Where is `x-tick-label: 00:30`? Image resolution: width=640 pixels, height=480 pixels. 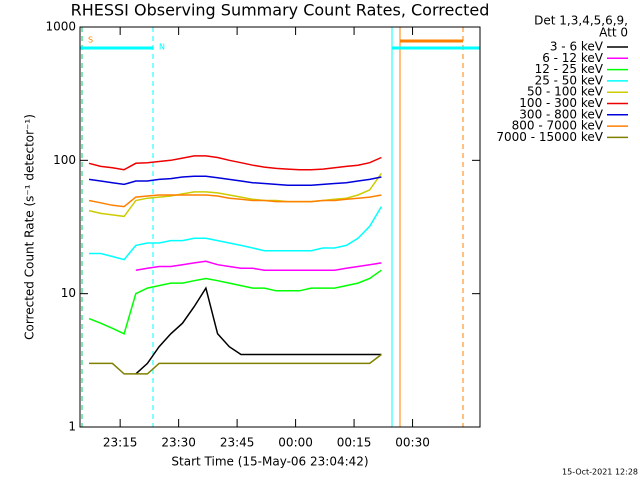 x-tick-label: 00:30 is located at coordinates (412, 443).